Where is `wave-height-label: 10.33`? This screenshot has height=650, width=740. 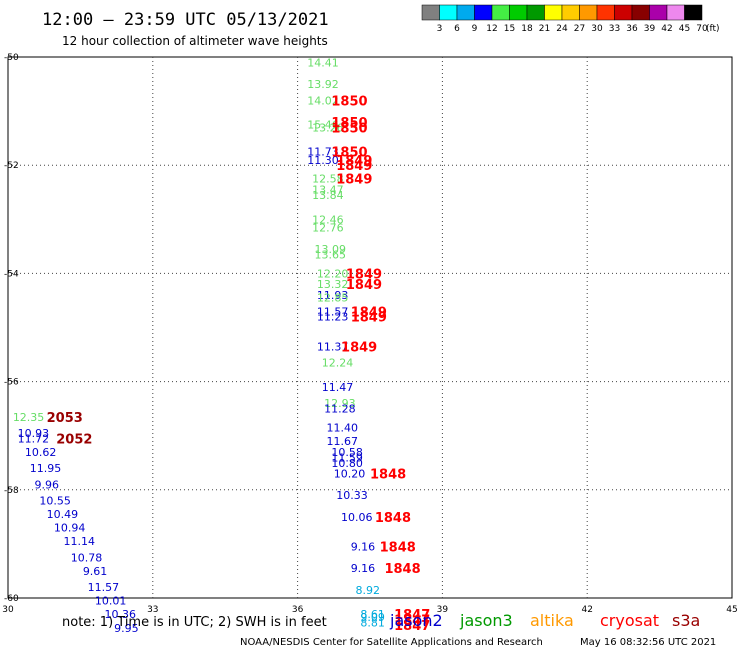
wave-height-label: 10.33 is located at coordinates (352, 495).